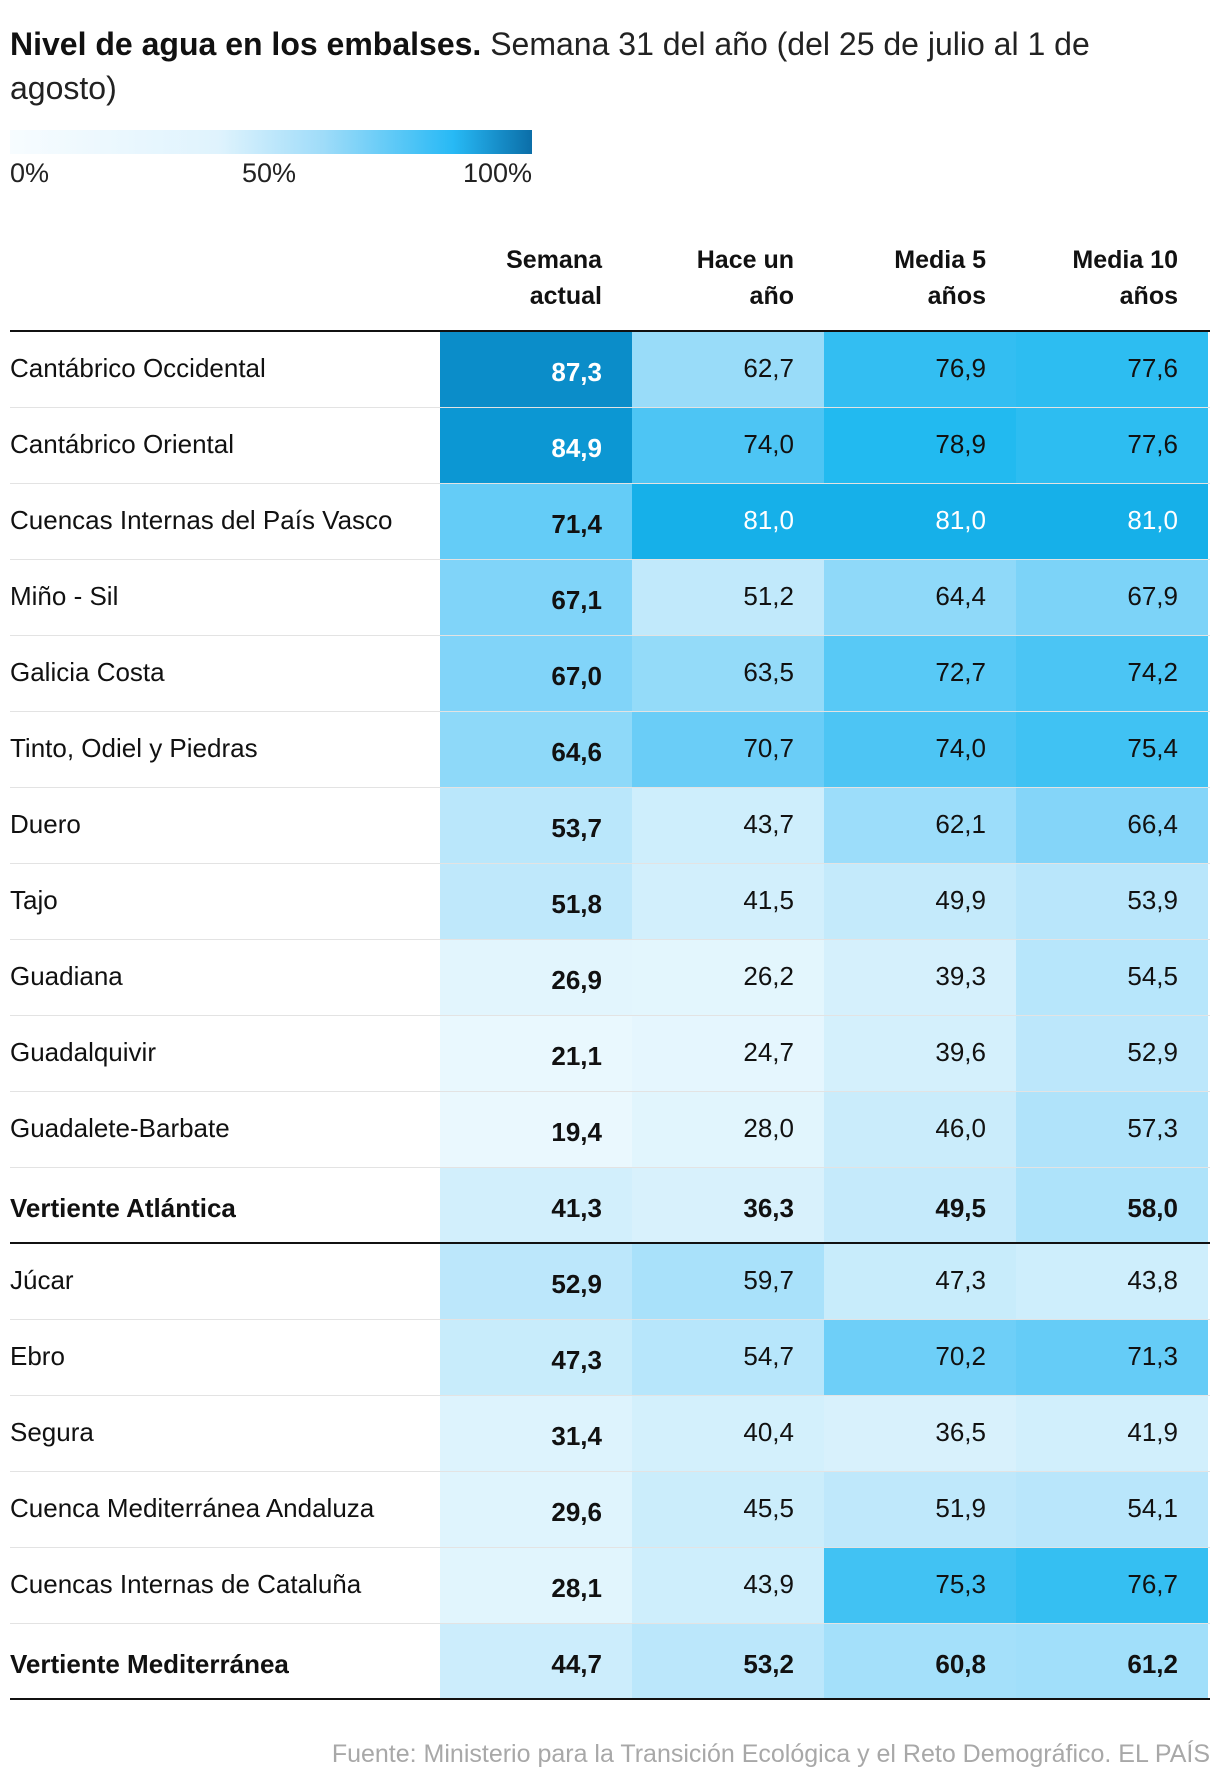 The height and width of the screenshot is (1788, 1220). What do you see at coordinates (138, 368) in the screenshot?
I see `row-label: Cantábrico Occidental` at bounding box center [138, 368].